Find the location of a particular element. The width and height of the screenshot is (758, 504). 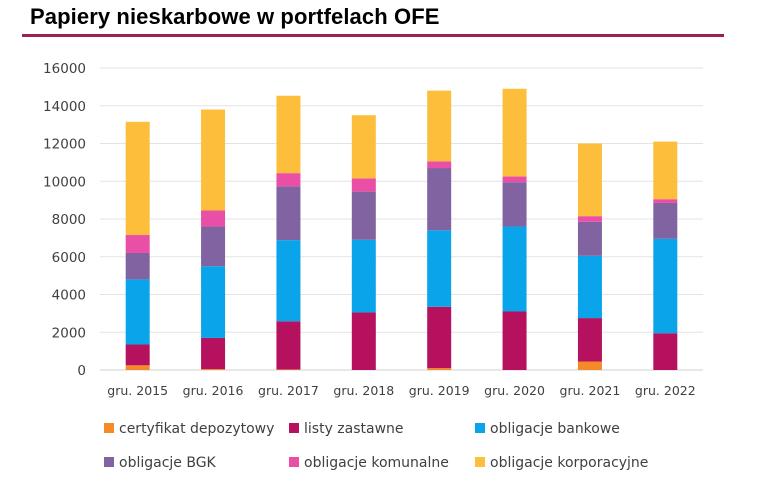

y-tick-label: 4000 is located at coordinates (69, 296).